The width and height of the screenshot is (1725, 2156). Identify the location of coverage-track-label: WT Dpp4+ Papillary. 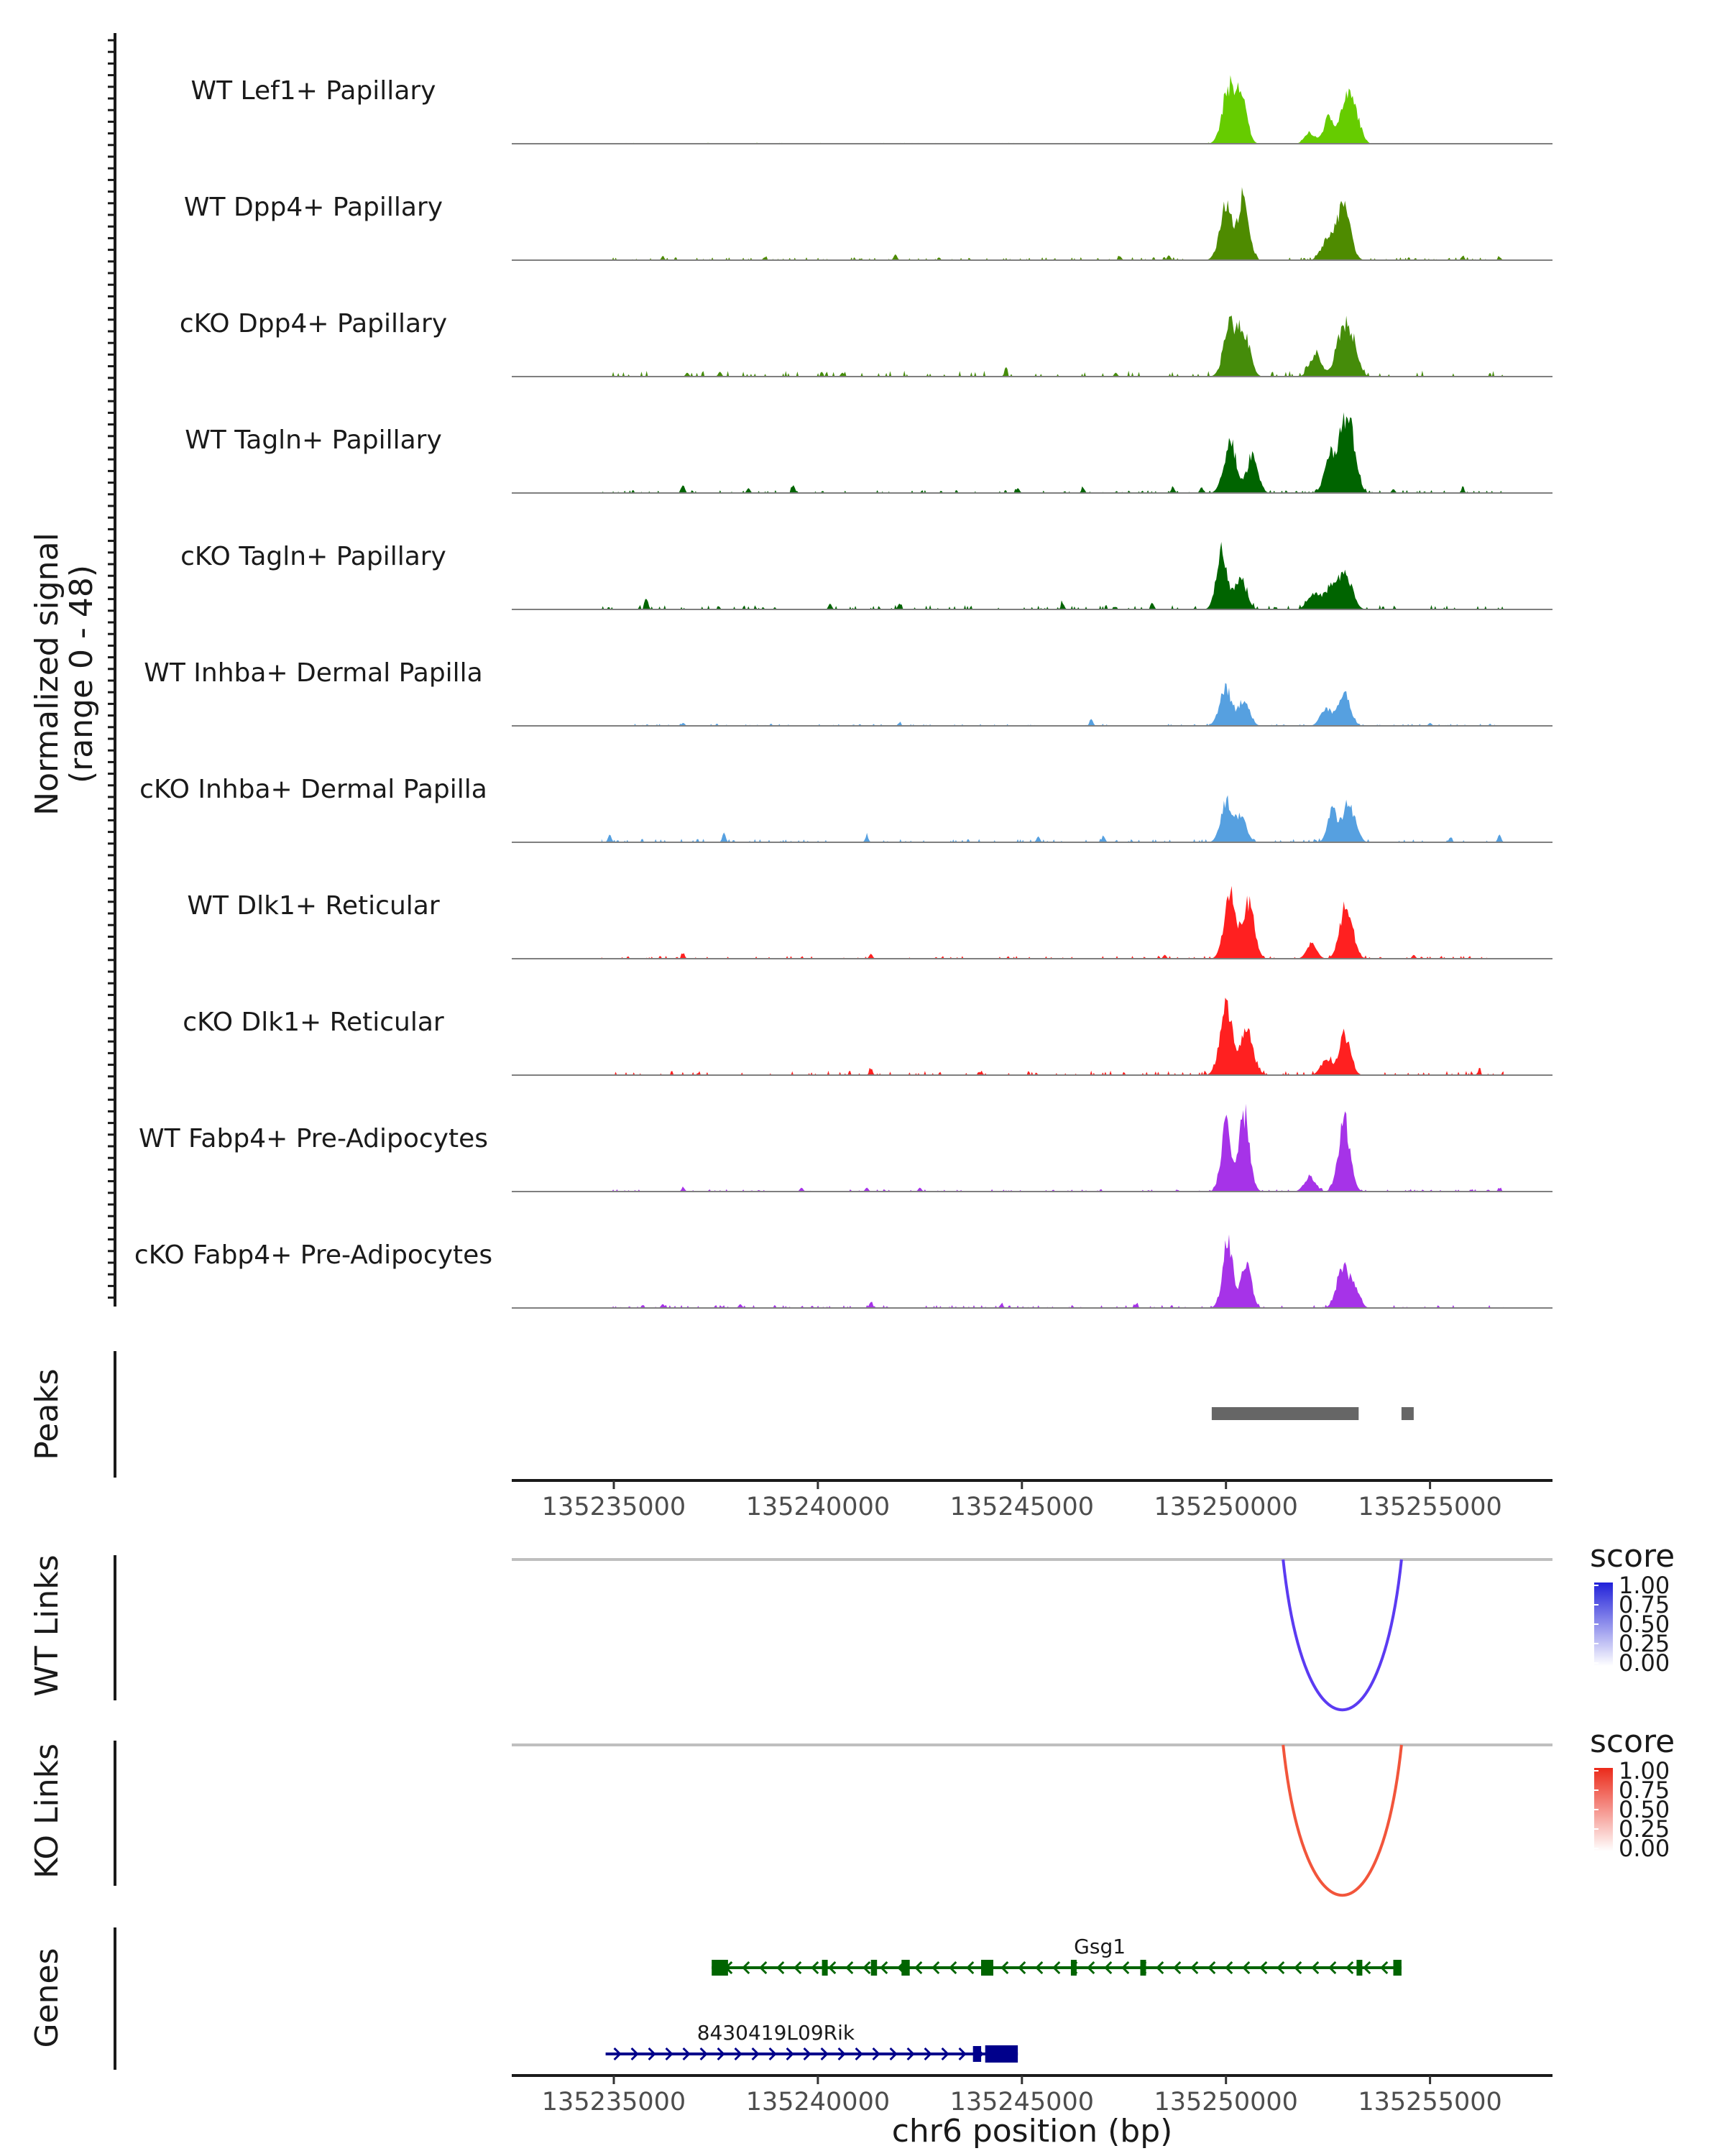
(313, 208).